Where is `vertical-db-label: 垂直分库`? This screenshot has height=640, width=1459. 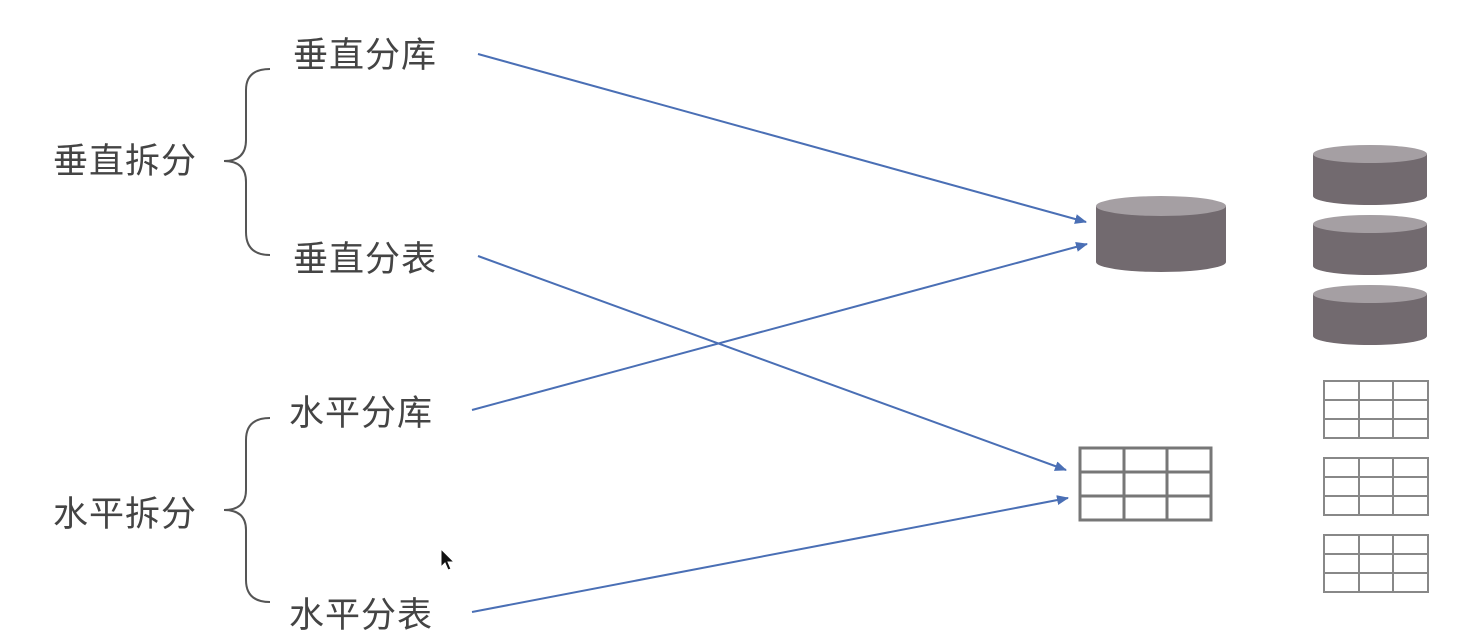 vertical-db-label: 垂直分库 is located at coordinates (365, 56).